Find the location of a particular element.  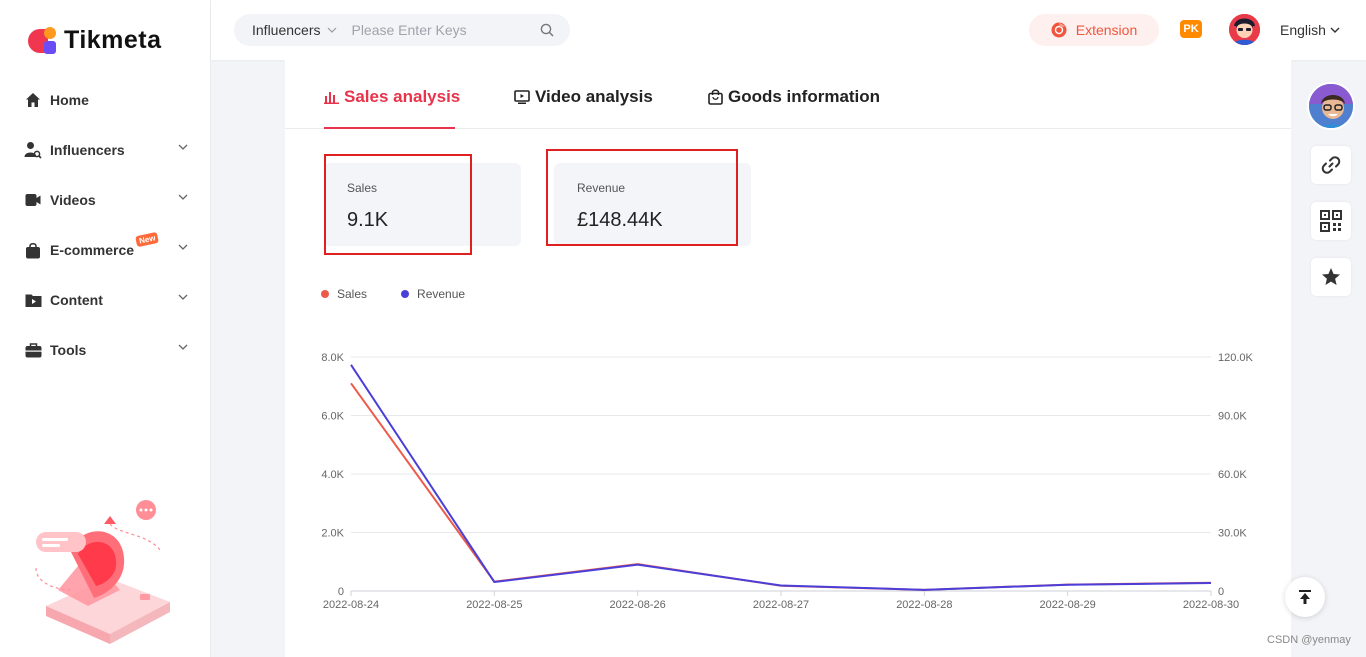

search-bar: Influencers is located at coordinates (402, 30).